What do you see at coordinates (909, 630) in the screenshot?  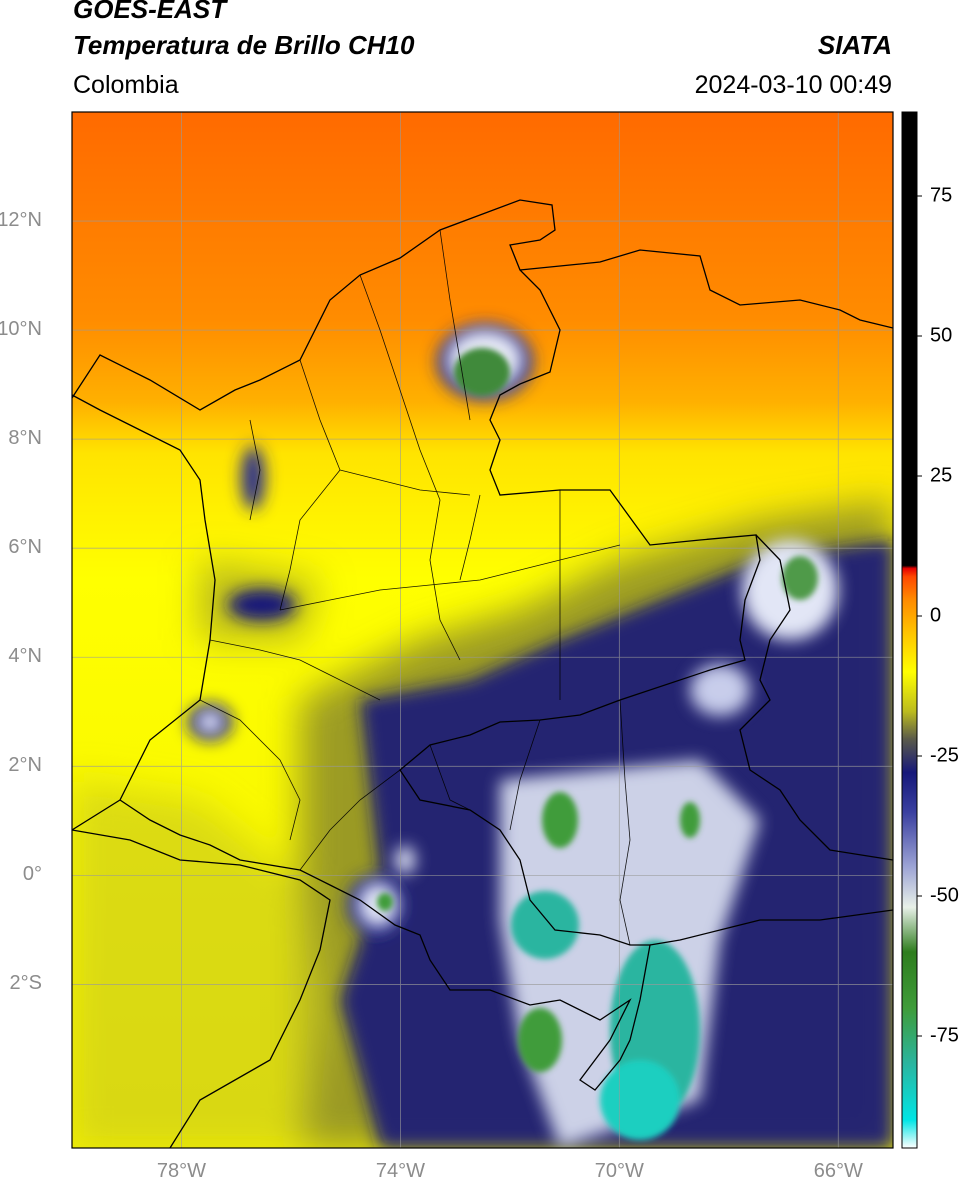 I see `colorbar` at bounding box center [909, 630].